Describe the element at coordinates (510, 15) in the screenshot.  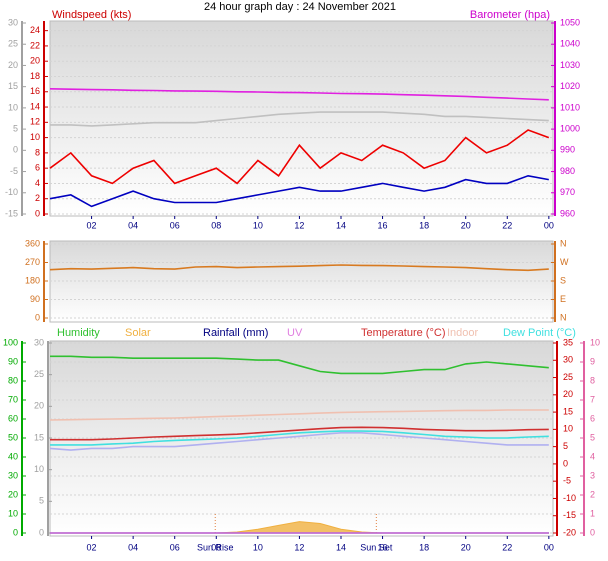
I see `y2-axis-label: Barometer (hpa)` at that location.